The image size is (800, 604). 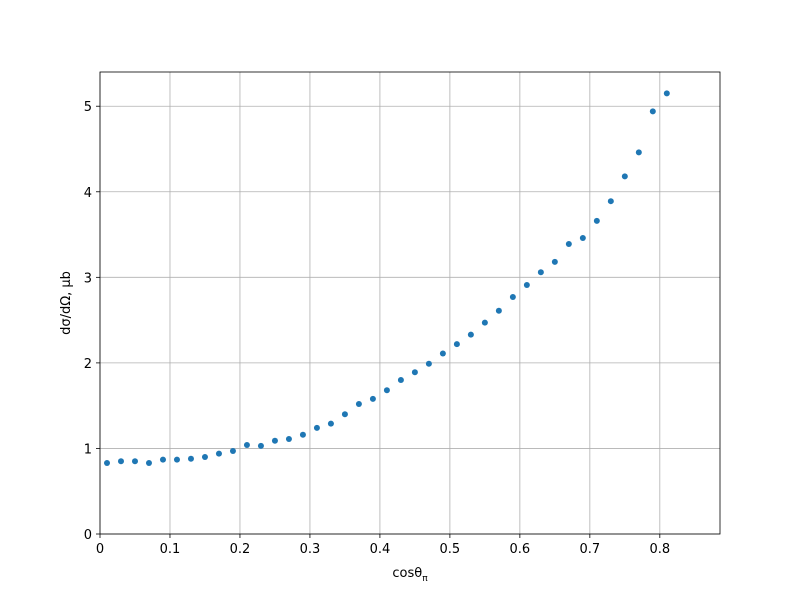 What do you see at coordinates (88, 364) in the screenshot?
I see `y-tick-label: 2` at bounding box center [88, 364].